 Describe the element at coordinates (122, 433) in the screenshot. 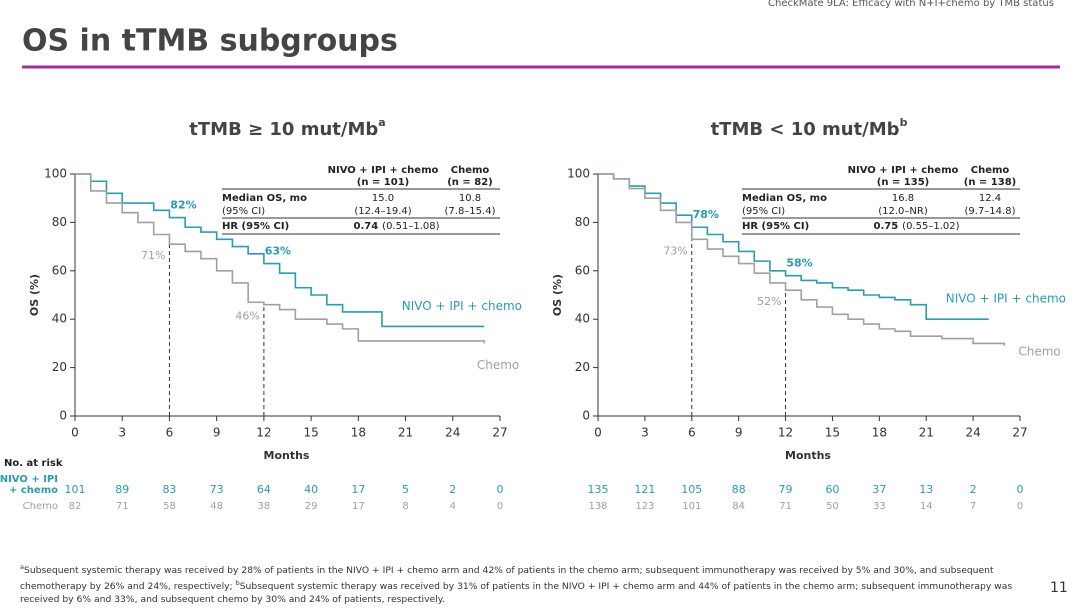

I see `x-tick-label: 3` at that location.